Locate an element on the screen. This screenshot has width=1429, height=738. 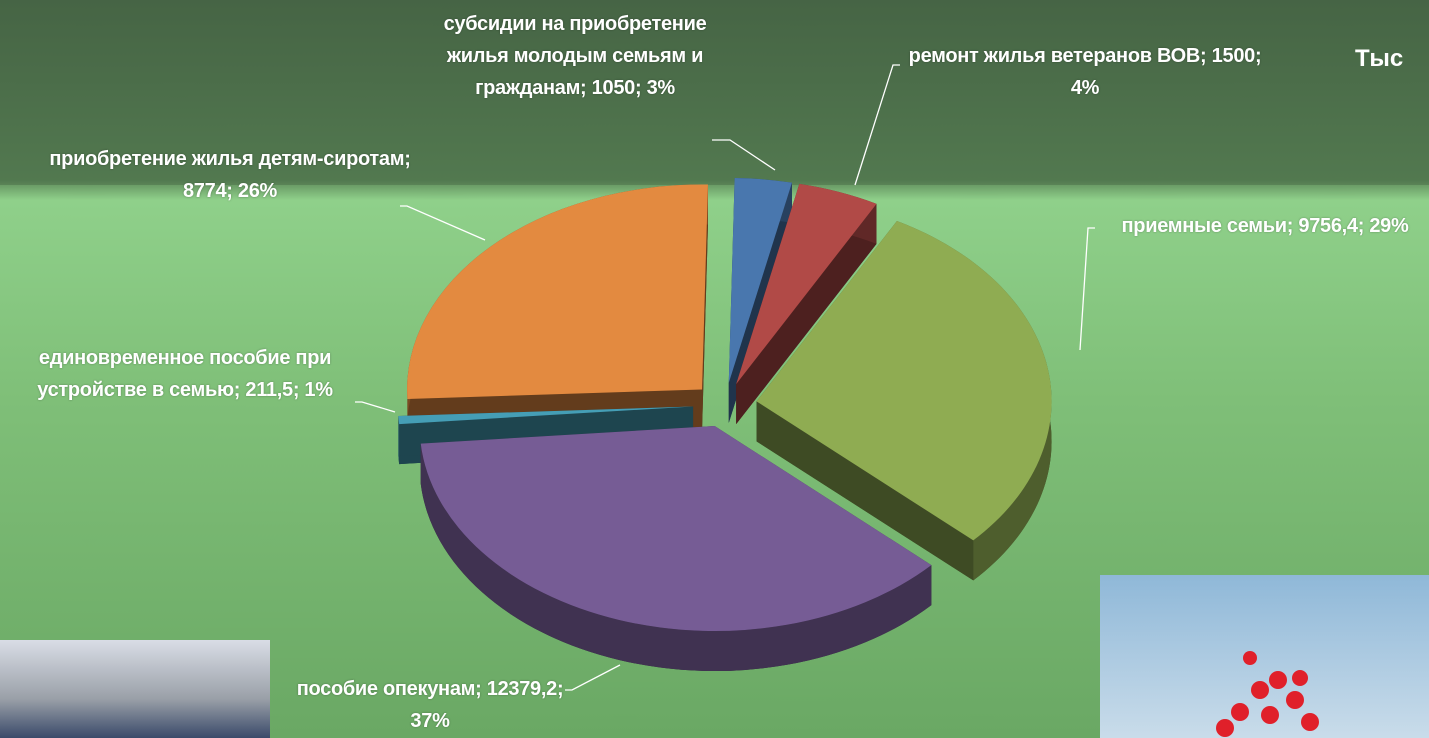
corner-text: Тыс is located at coordinates (1379, 58).